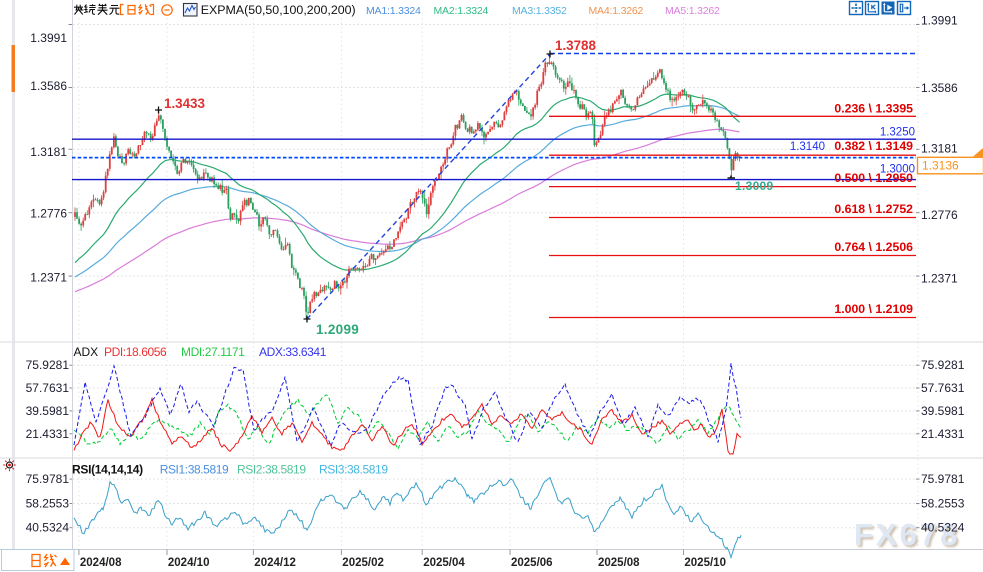 Image resolution: width=983 pixels, height=572 pixels. Describe the element at coordinates (194, 470) in the screenshot. I see `svg-text: RSI1:38.5819` at that location.